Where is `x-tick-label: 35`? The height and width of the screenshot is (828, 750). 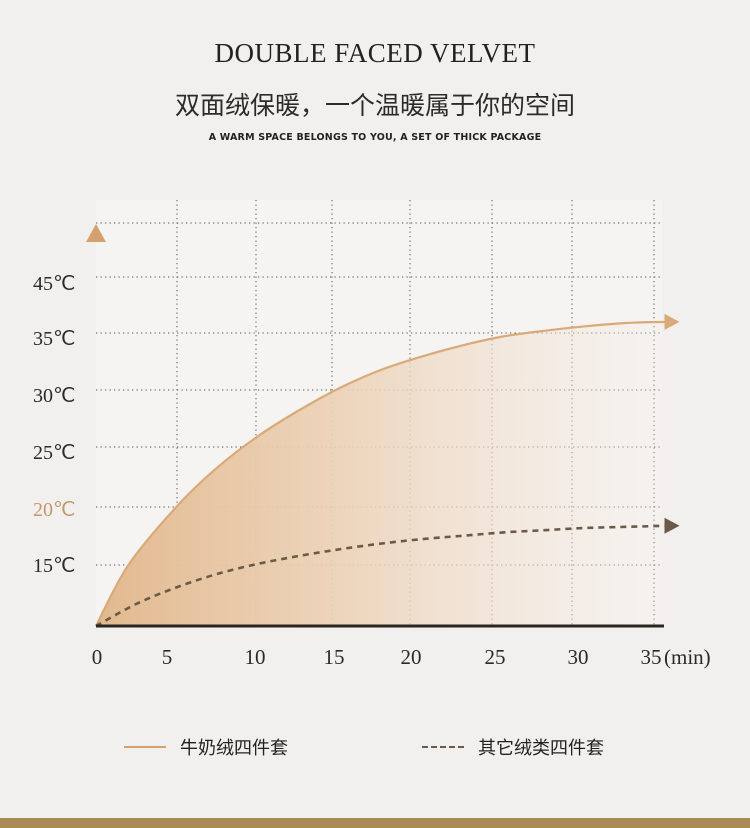
x-tick-label: 35 is located at coordinates (651, 657).